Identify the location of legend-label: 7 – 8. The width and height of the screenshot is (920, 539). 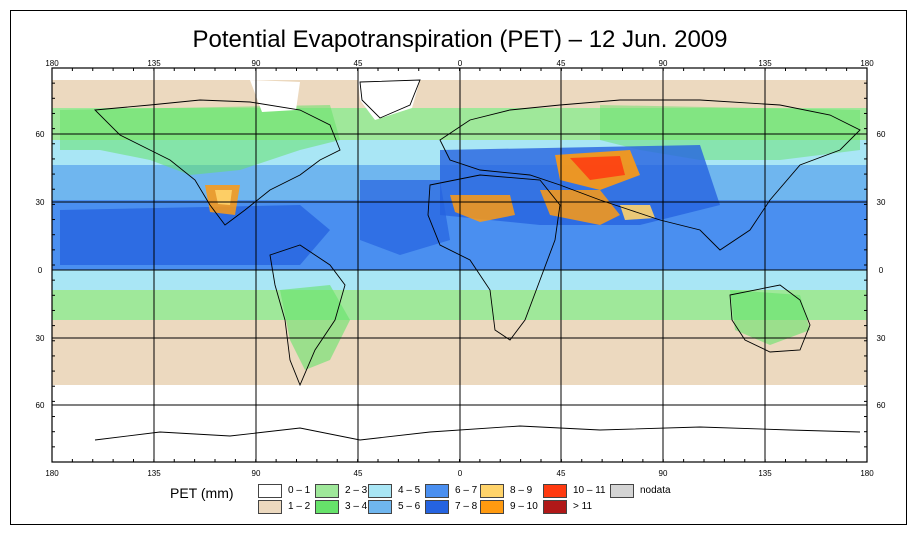
(466, 506).